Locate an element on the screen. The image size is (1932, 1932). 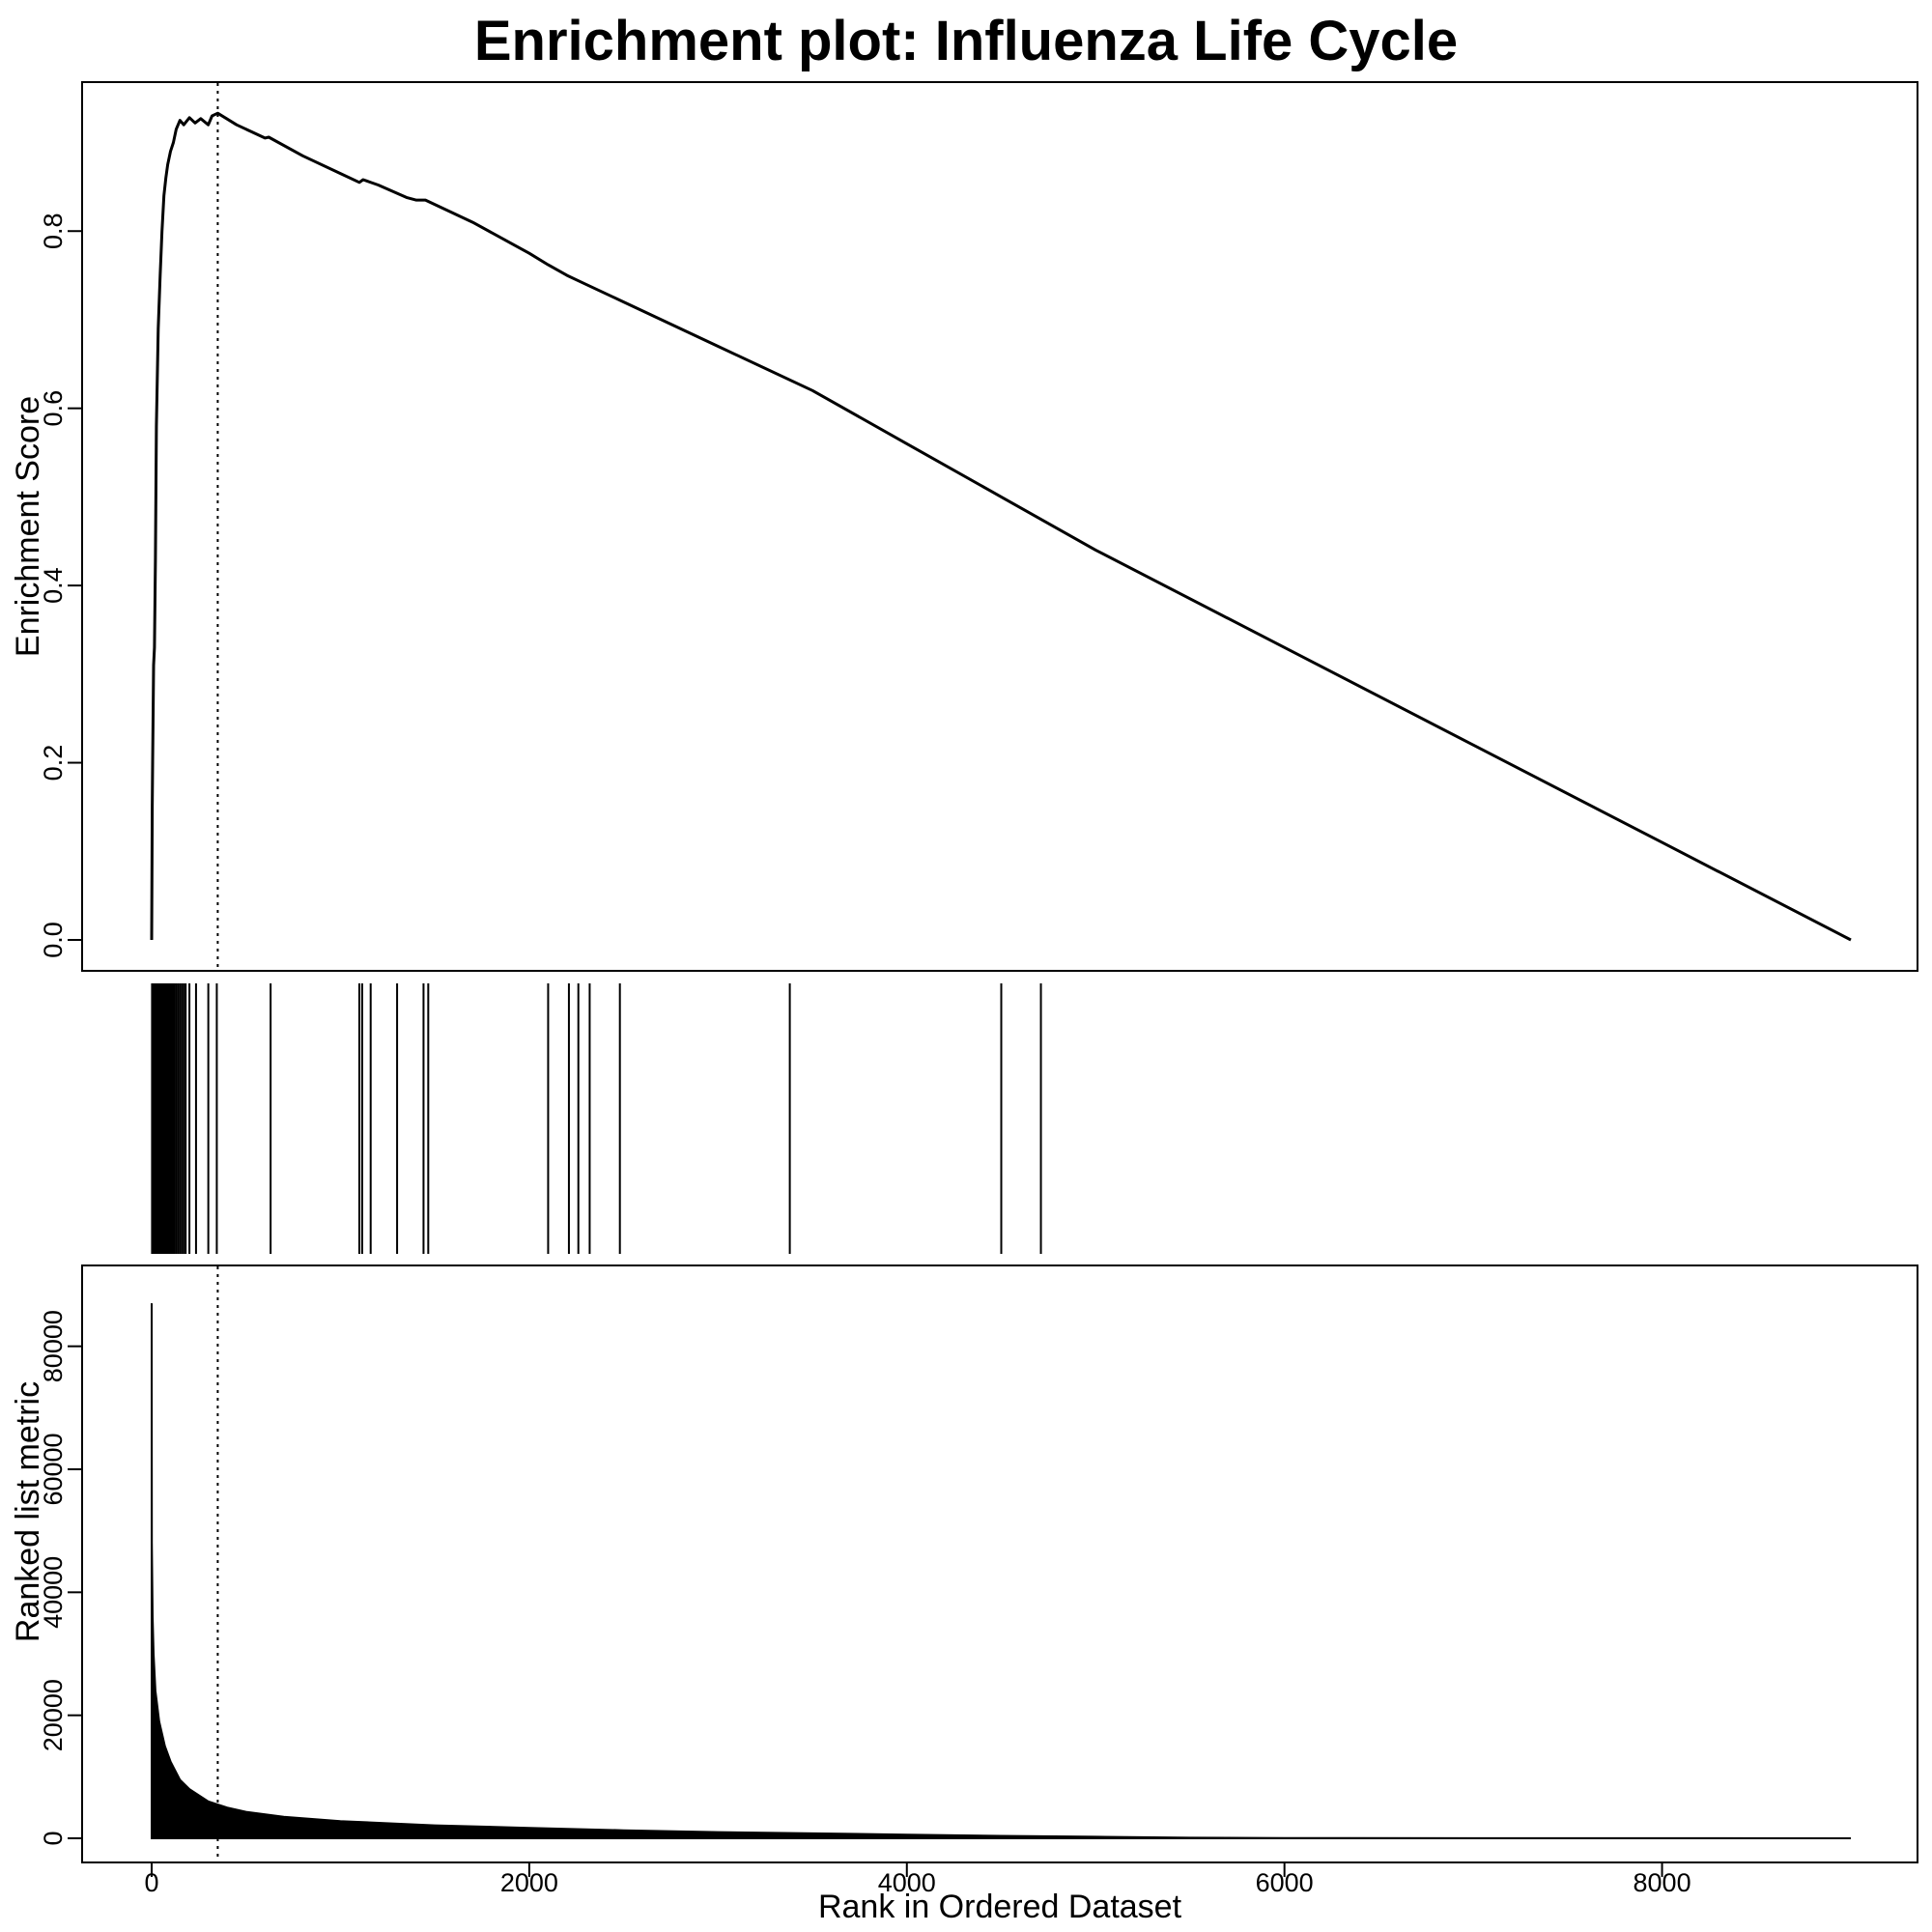
ranked-metric-y-tick-label: 60000 is located at coordinates (53, 1469).